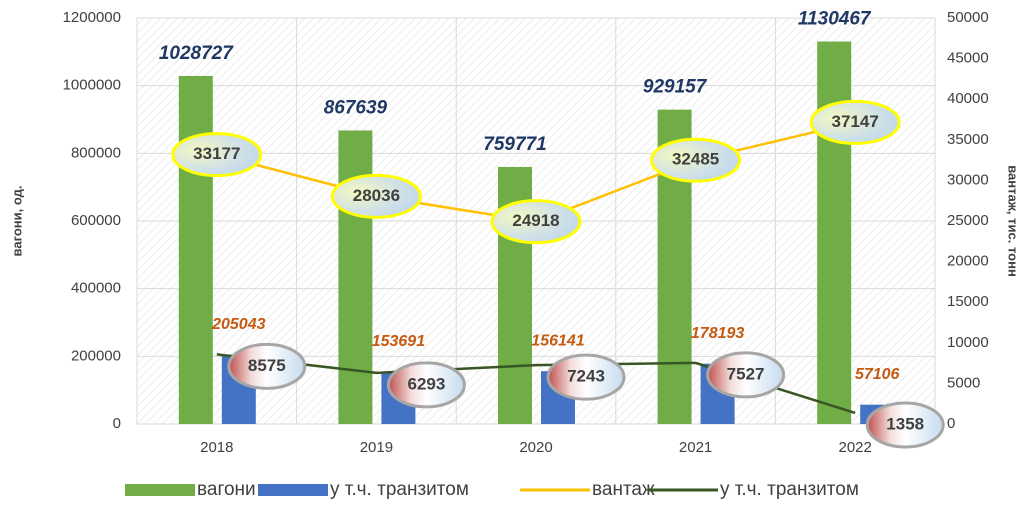  What do you see at coordinates (117, 423) in the screenshot?
I see `y-tick-label: 0` at bounding box center [117, 423].